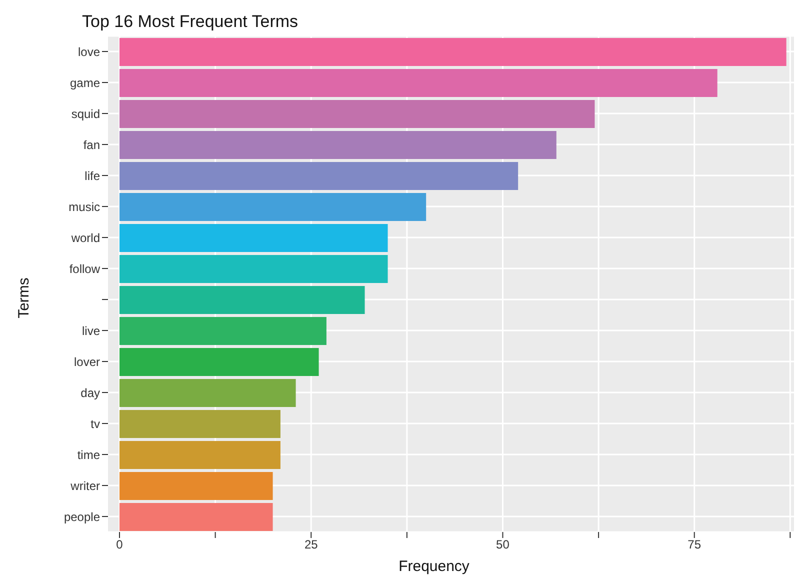 This screenshot has height=585, width=799. I want to click on y-tick-label: people, so click(82, 517).